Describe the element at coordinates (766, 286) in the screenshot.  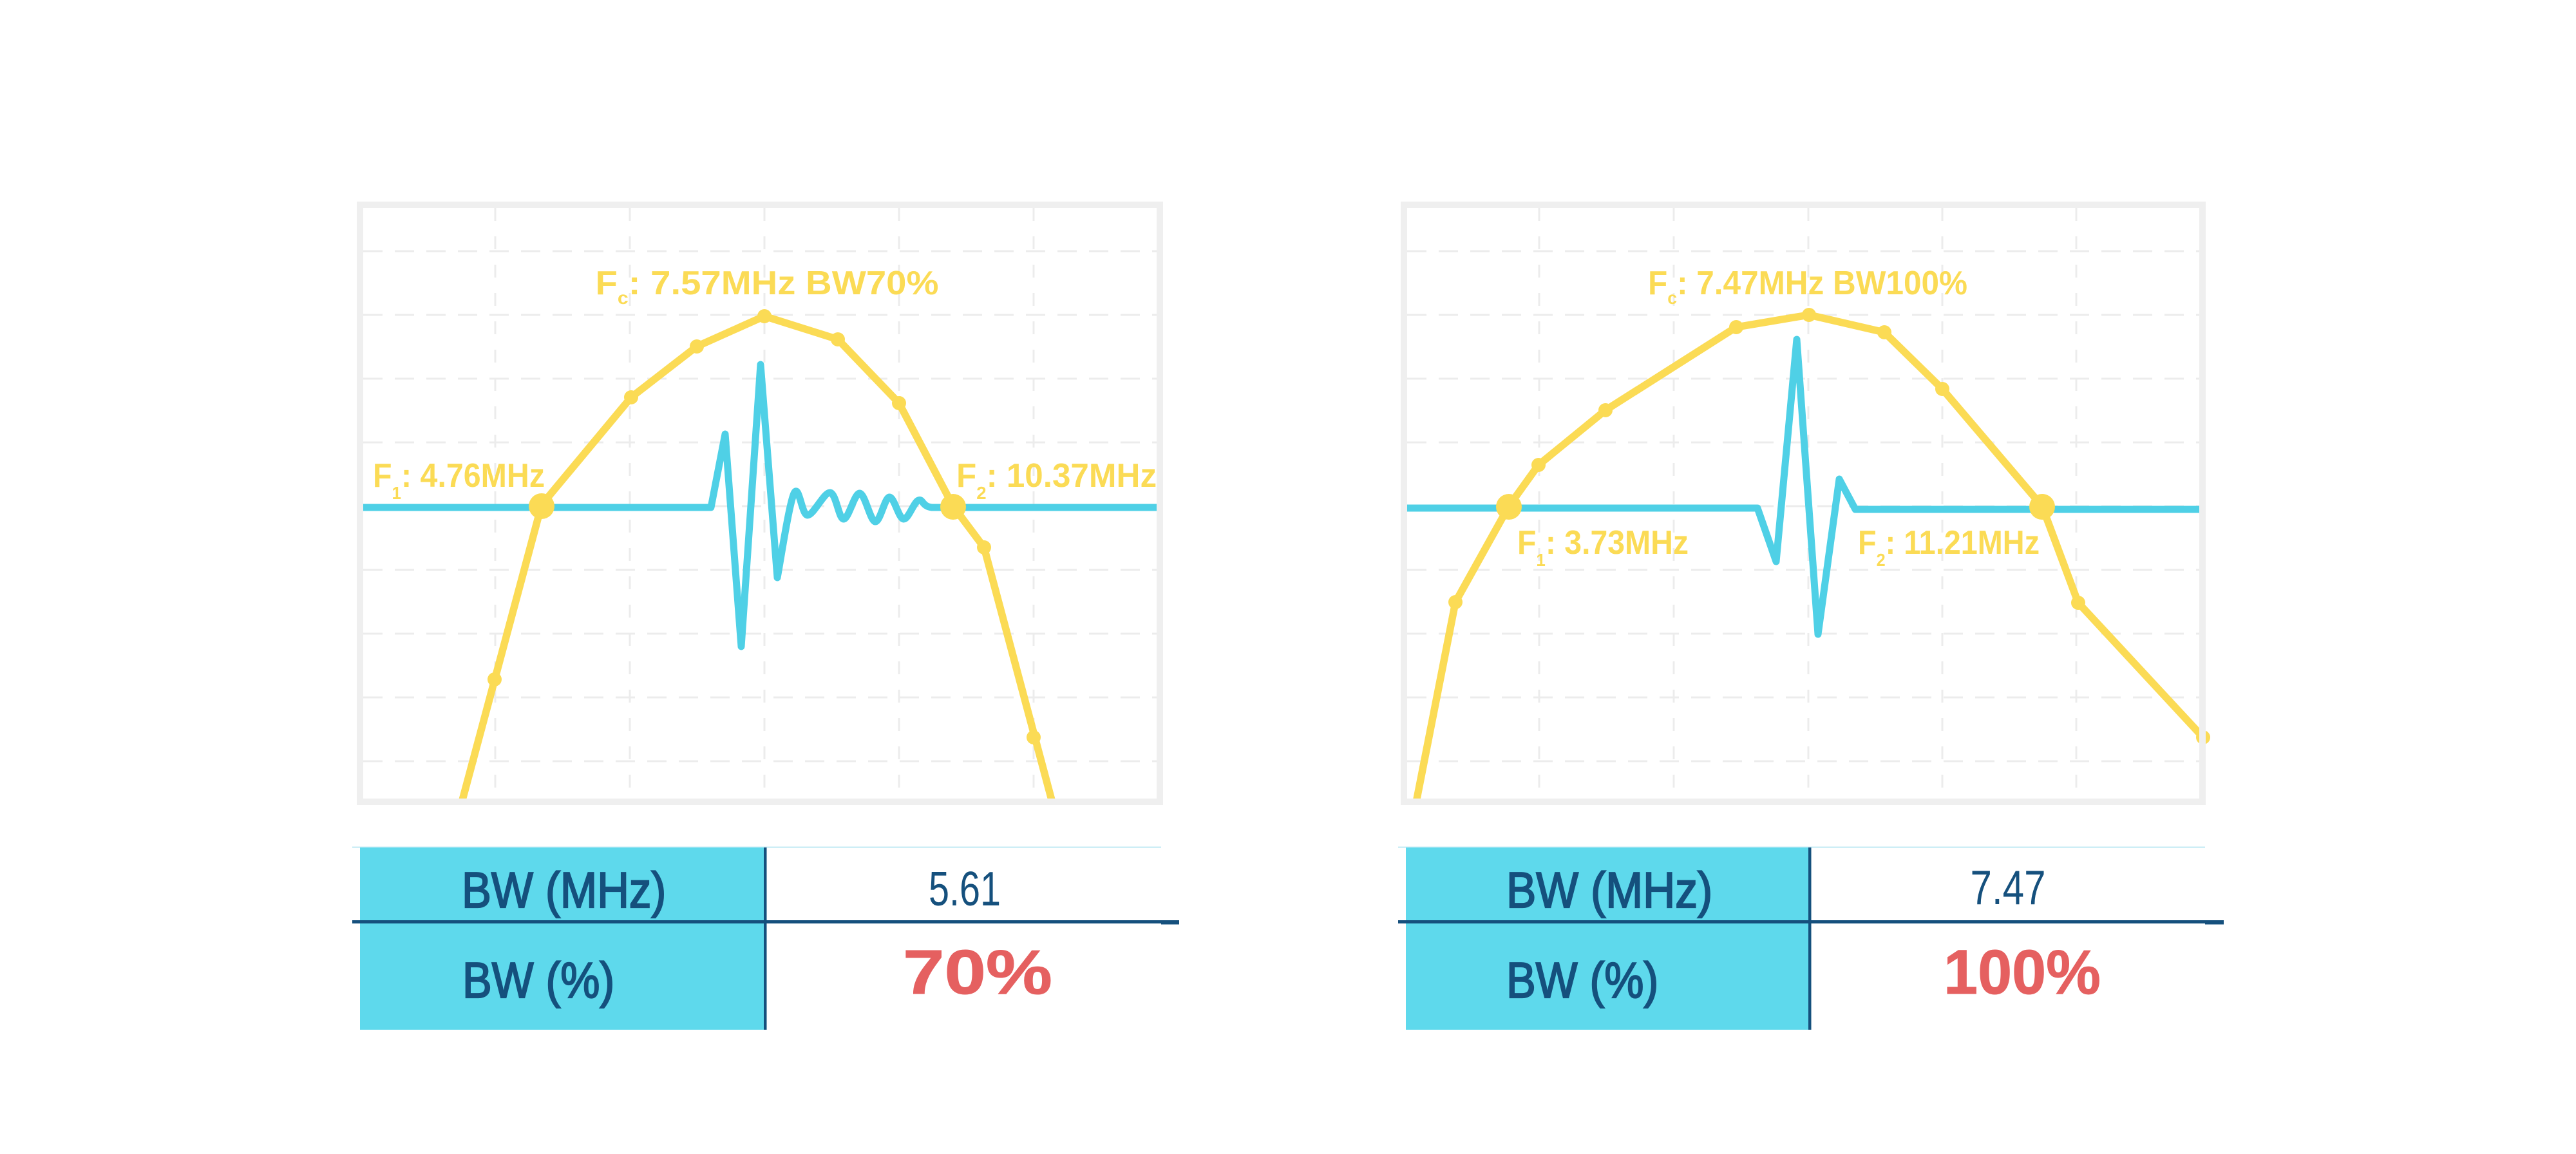
I see `svg-text: Fc: 7.57MHz BW70%` at that location.